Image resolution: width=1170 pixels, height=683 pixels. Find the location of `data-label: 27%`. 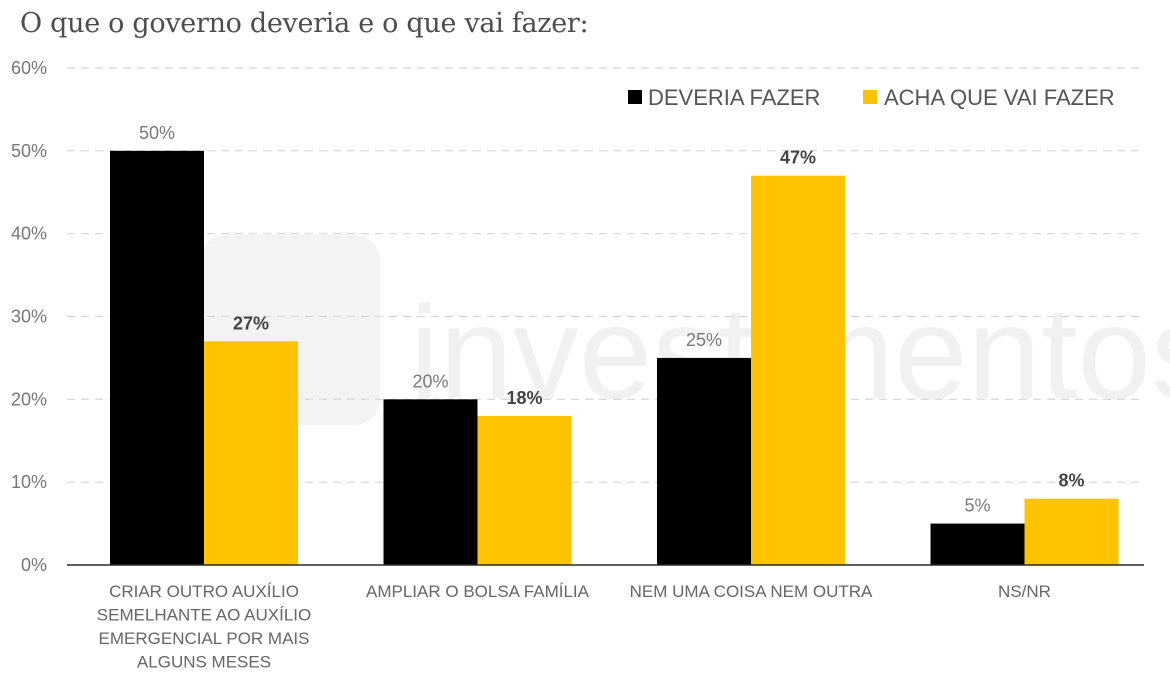

data-label: 27% is located at coordinates (251, 323).